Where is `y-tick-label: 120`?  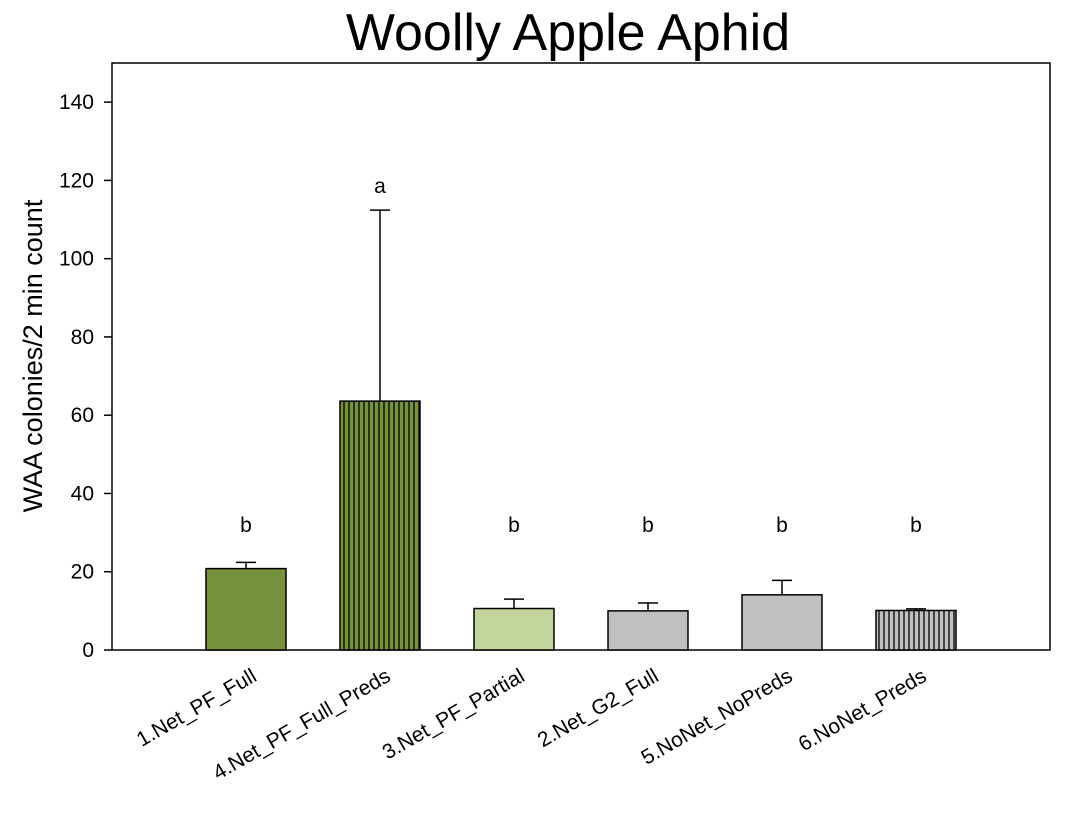 y-tick-label: 120 is located at coordinates (76, 180).